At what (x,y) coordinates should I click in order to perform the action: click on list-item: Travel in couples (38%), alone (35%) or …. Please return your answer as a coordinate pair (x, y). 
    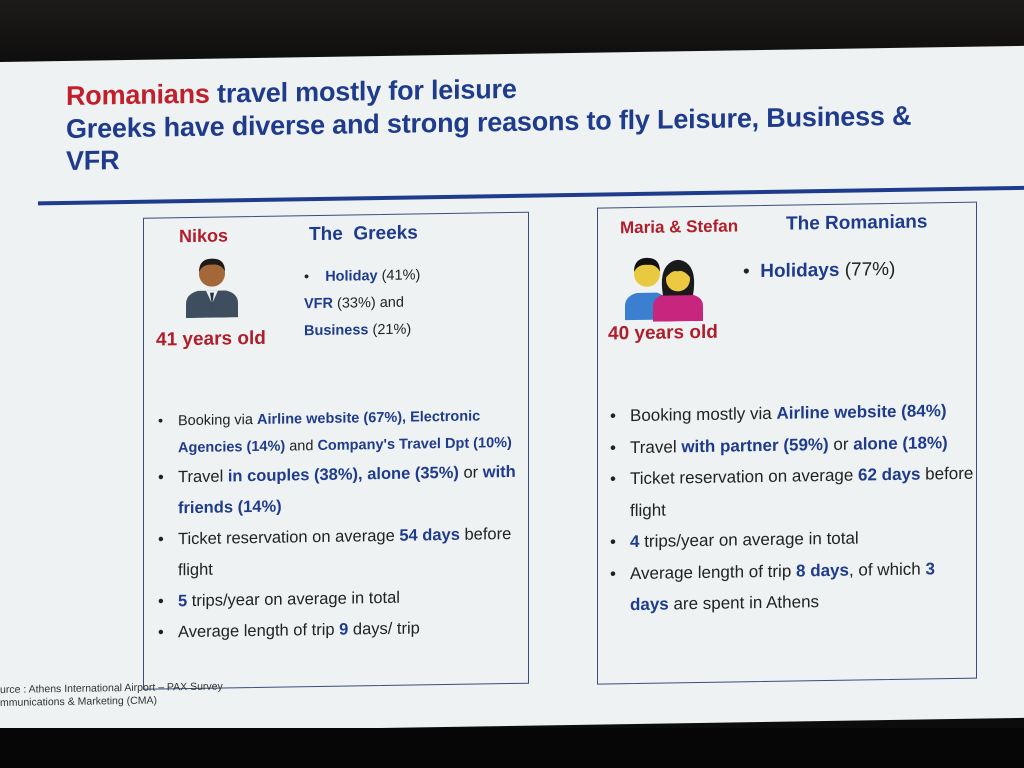
    Looking at the image, I should click on (339, 491).